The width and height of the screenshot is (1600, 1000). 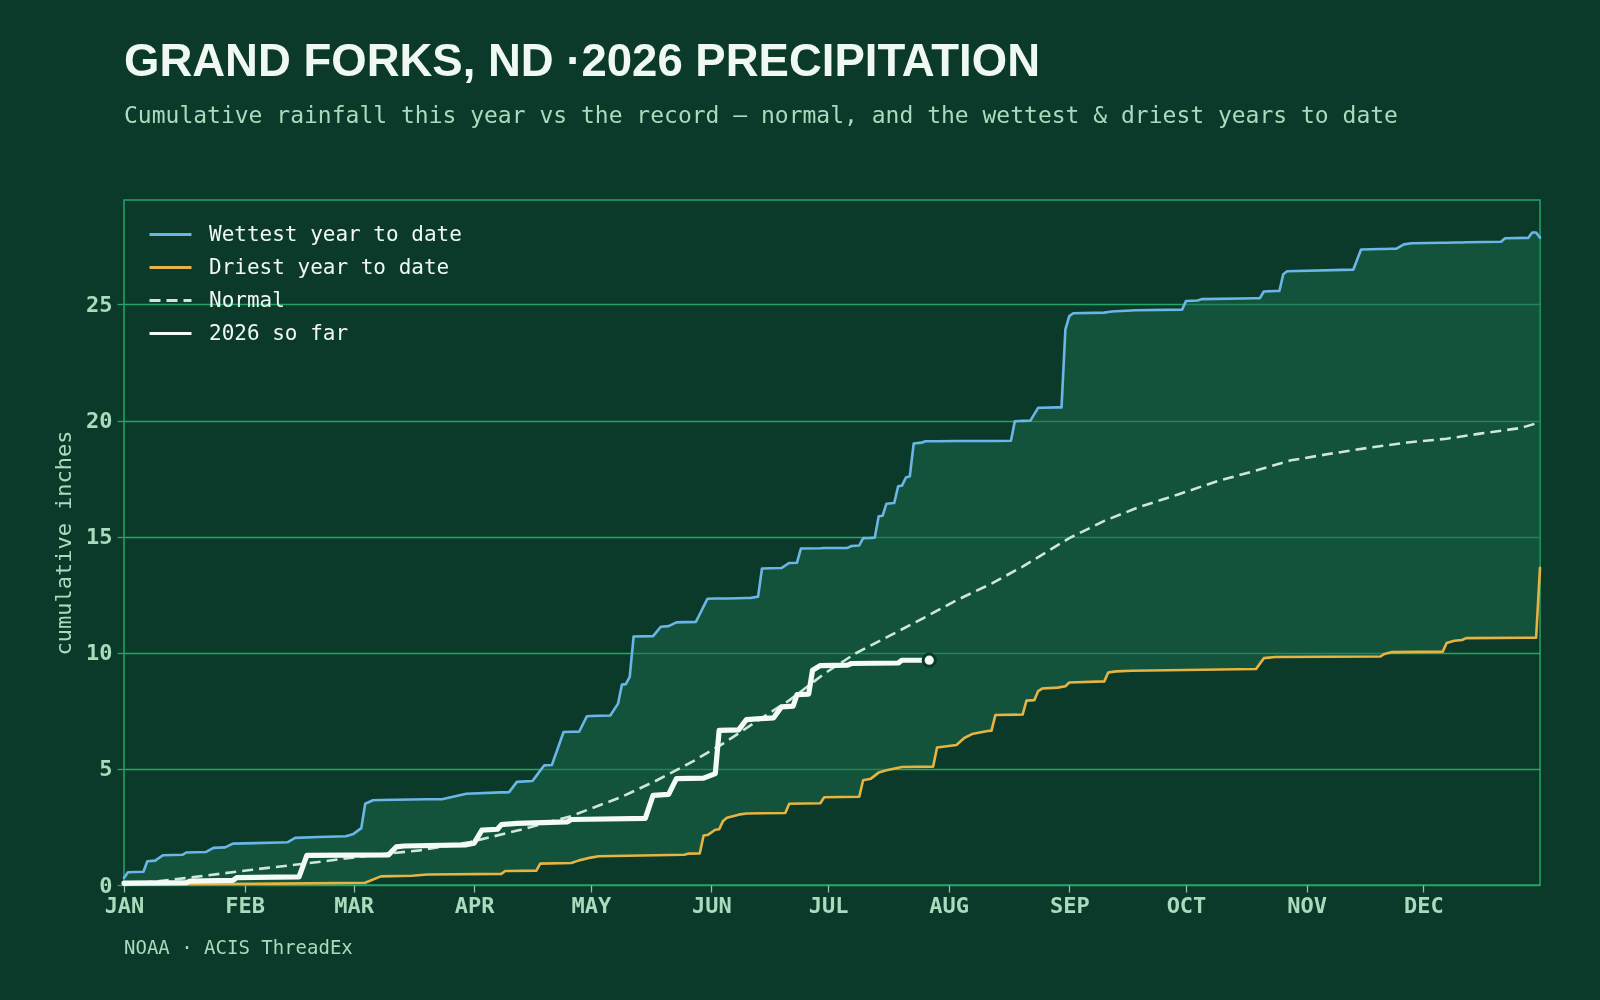 What do you see at coordinates (761, 115) in the screenshot?
I see `chart-subtitle: Cumulative rainfall this year vs the record — normal, and the wettest & driest years to date` at bounding box center [761, 115].